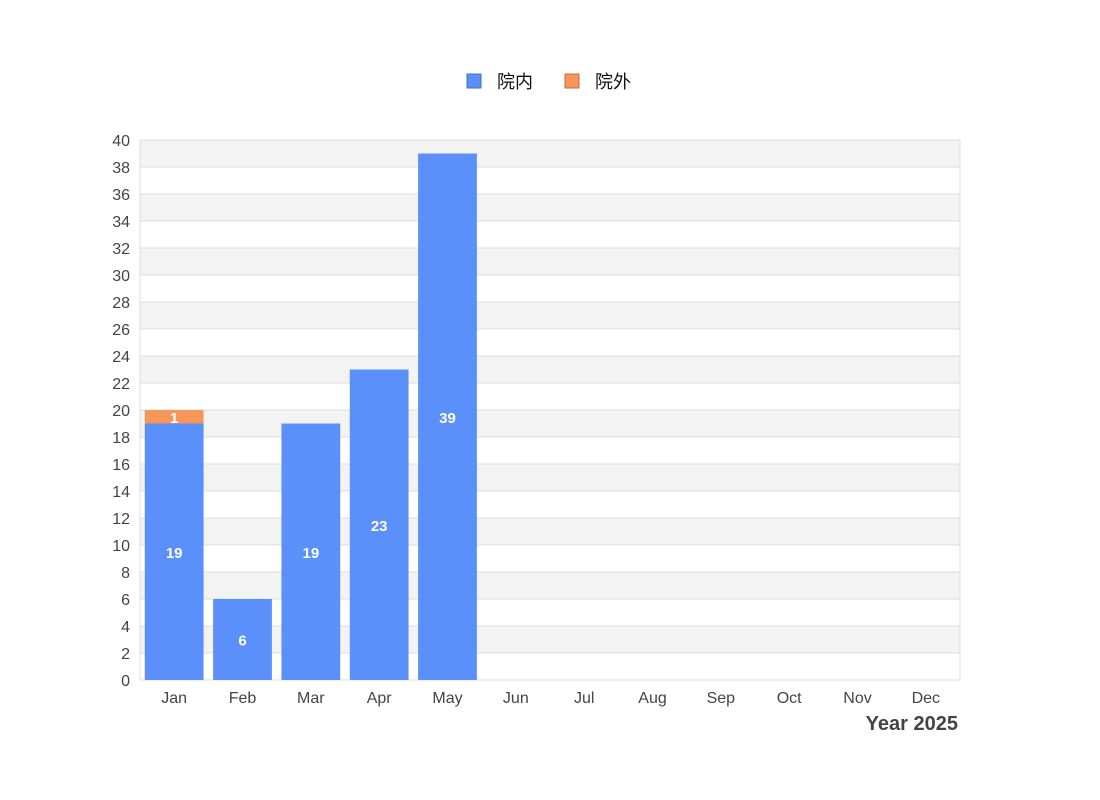 The image size is (1100, 800). Describe the element at coordinates (125, 654) in the screenshot. I see `y-tick-label: 2` at that location.